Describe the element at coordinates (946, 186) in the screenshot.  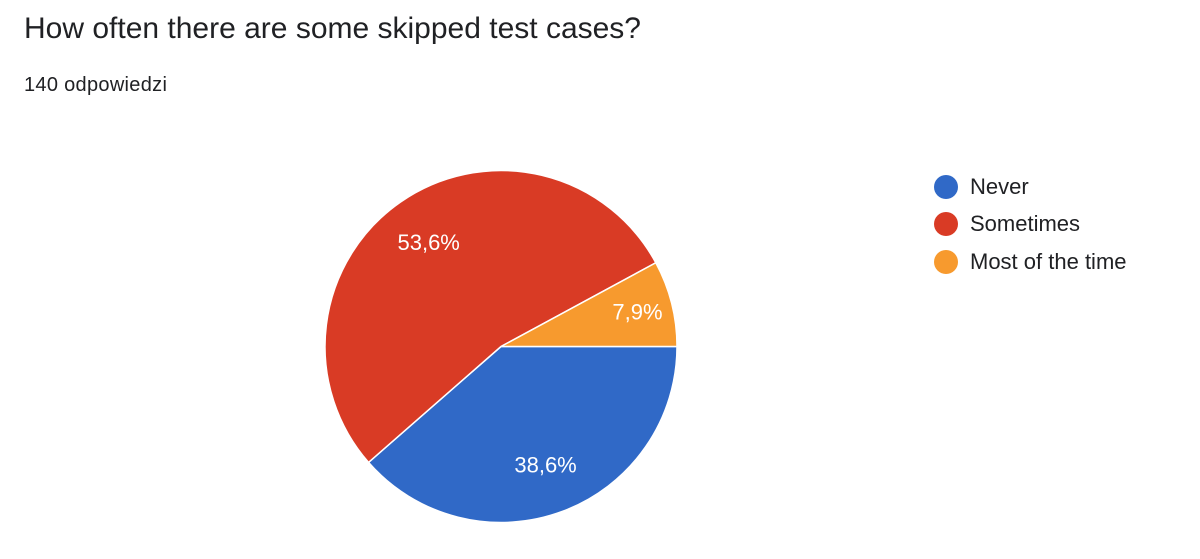
I see `legend-swatch-never` at that location.